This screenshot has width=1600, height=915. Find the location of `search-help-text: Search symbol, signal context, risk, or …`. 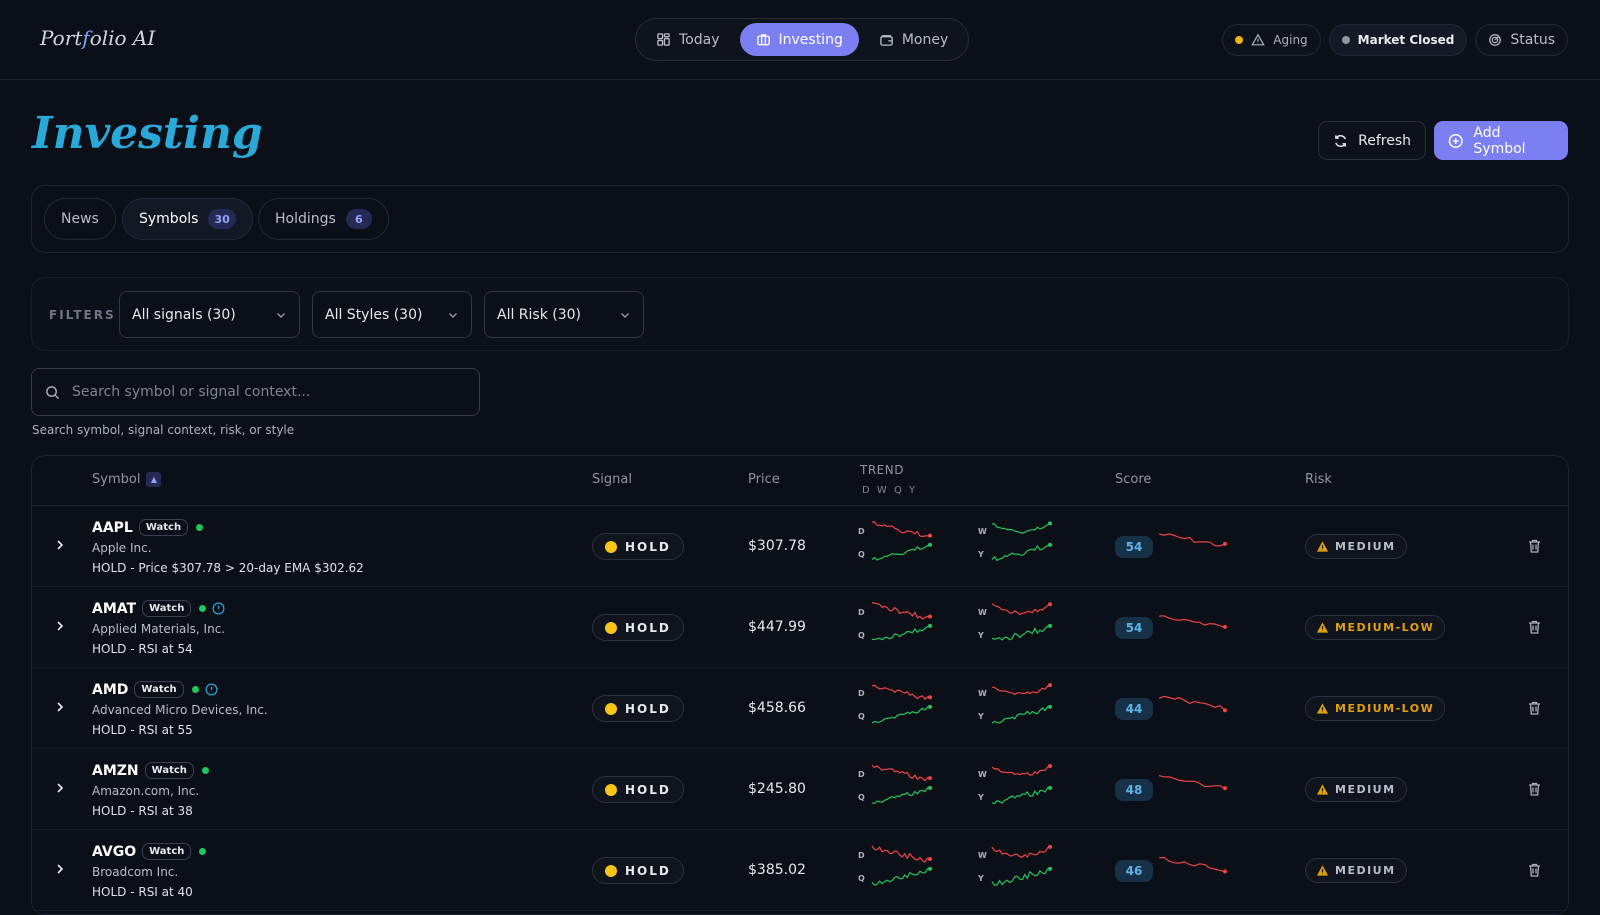

search-help-text: Search symbol, signal context, risk, or … is located at coordinates (163, 430).